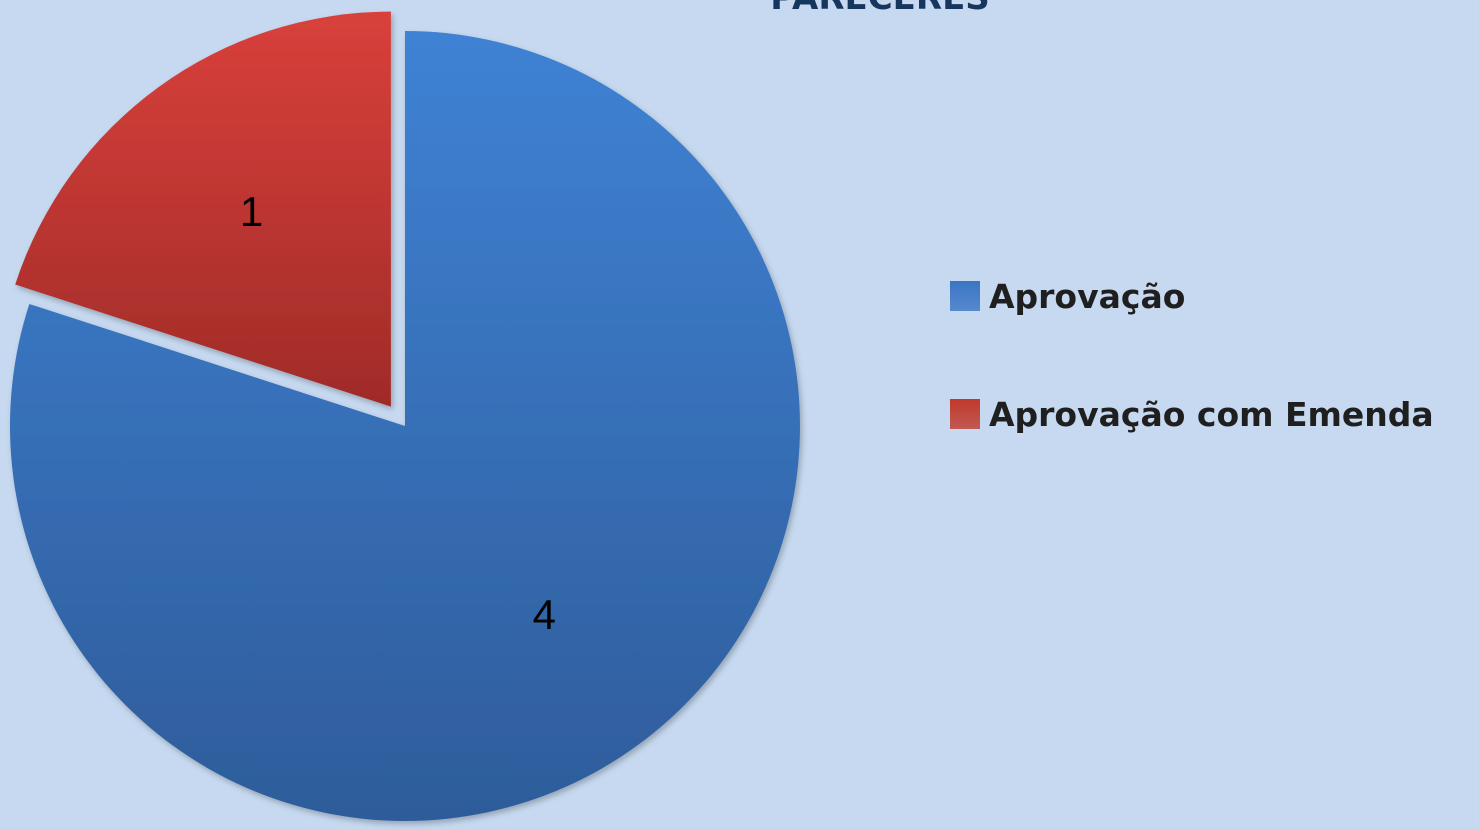  What do you see at coordinates (251, 211) in the screenshot?
I see `data-label-2: 1` at bounding box center [251, 211].